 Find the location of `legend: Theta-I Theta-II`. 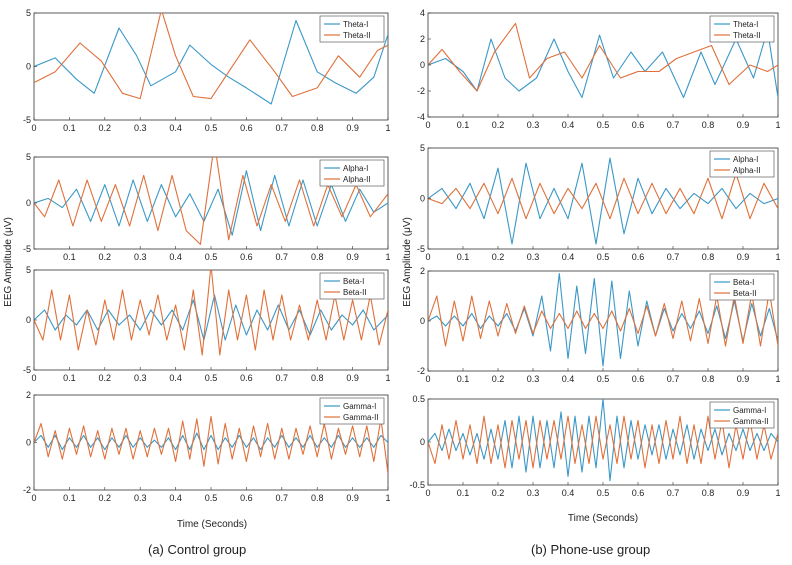

legend: Theta-I Theta-II is located at coordinates (742, 29).